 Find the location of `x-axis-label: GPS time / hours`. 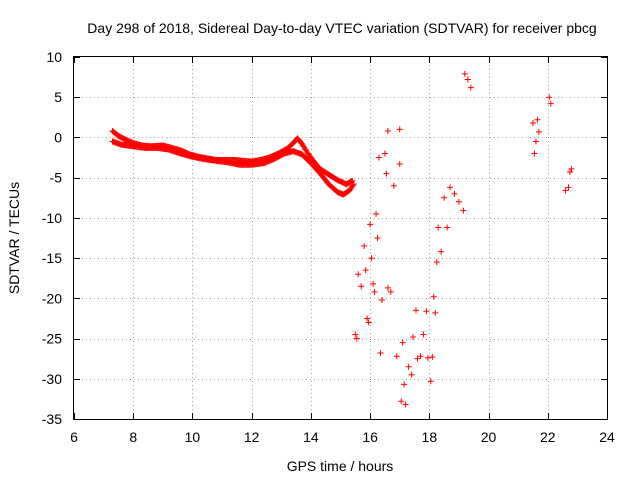

x-axis-label: GPS time / hours is located at coordinates (340, 466).